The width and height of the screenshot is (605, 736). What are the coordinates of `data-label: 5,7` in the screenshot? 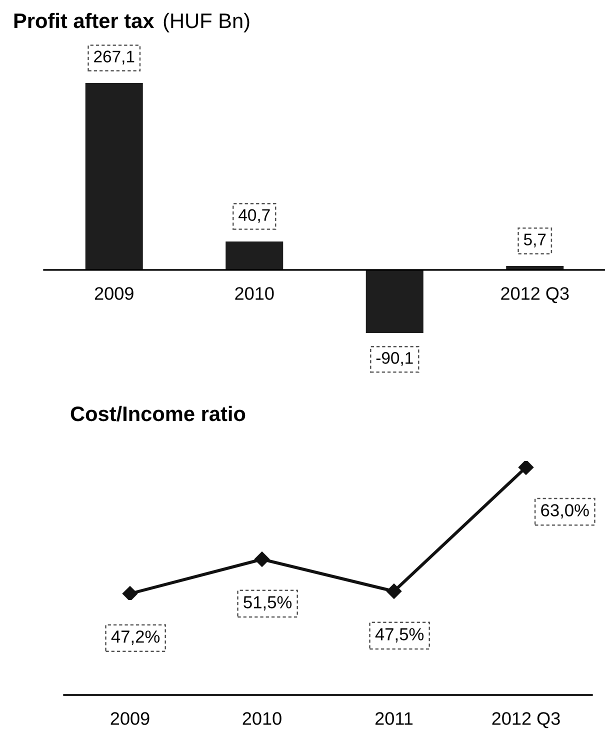 It's located at (535, 241).